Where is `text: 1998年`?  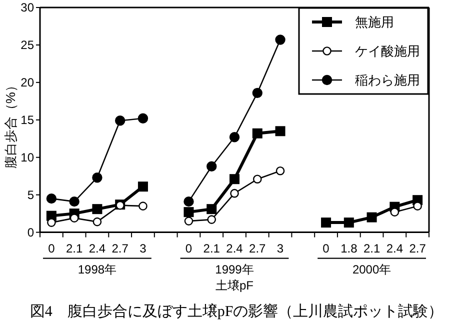
text: 1998年 is located at coordinates (97, 269).